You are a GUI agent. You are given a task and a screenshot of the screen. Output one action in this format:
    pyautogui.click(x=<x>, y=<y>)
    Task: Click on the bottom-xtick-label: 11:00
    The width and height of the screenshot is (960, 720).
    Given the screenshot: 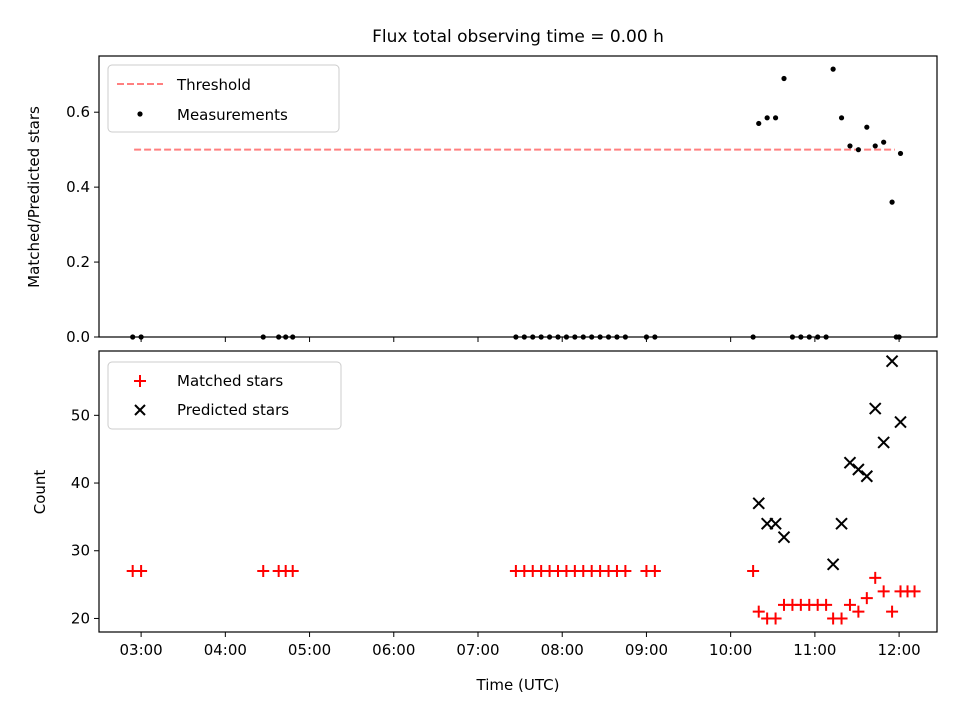 What is the action you would take?
    pyautogui.click(x=814, y=650)
    